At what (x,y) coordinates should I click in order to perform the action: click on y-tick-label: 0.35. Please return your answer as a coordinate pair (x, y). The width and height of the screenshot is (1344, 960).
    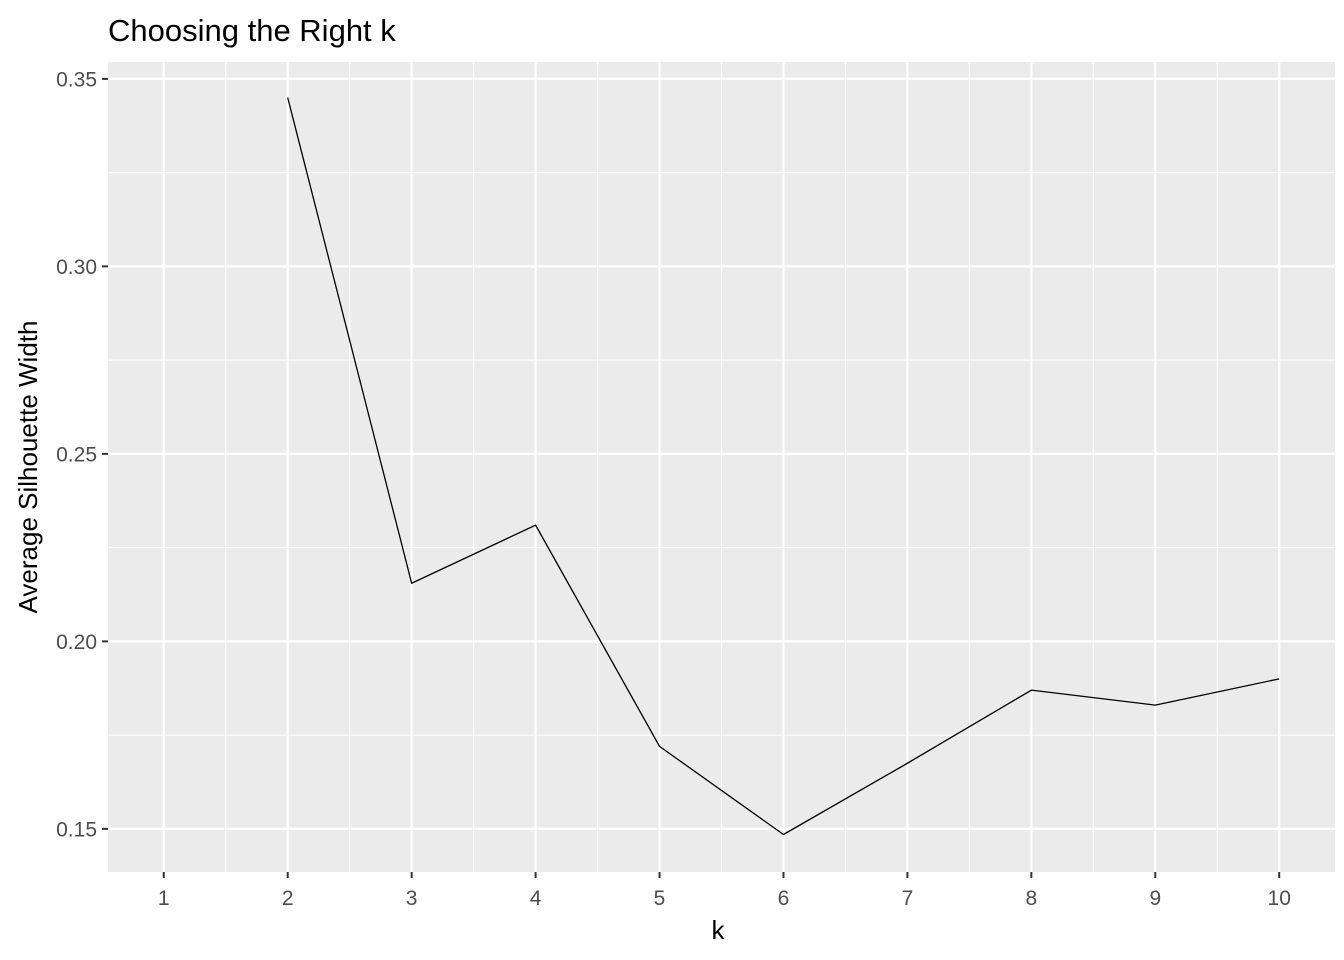
    Looking at the image, I should click on (76, 79).